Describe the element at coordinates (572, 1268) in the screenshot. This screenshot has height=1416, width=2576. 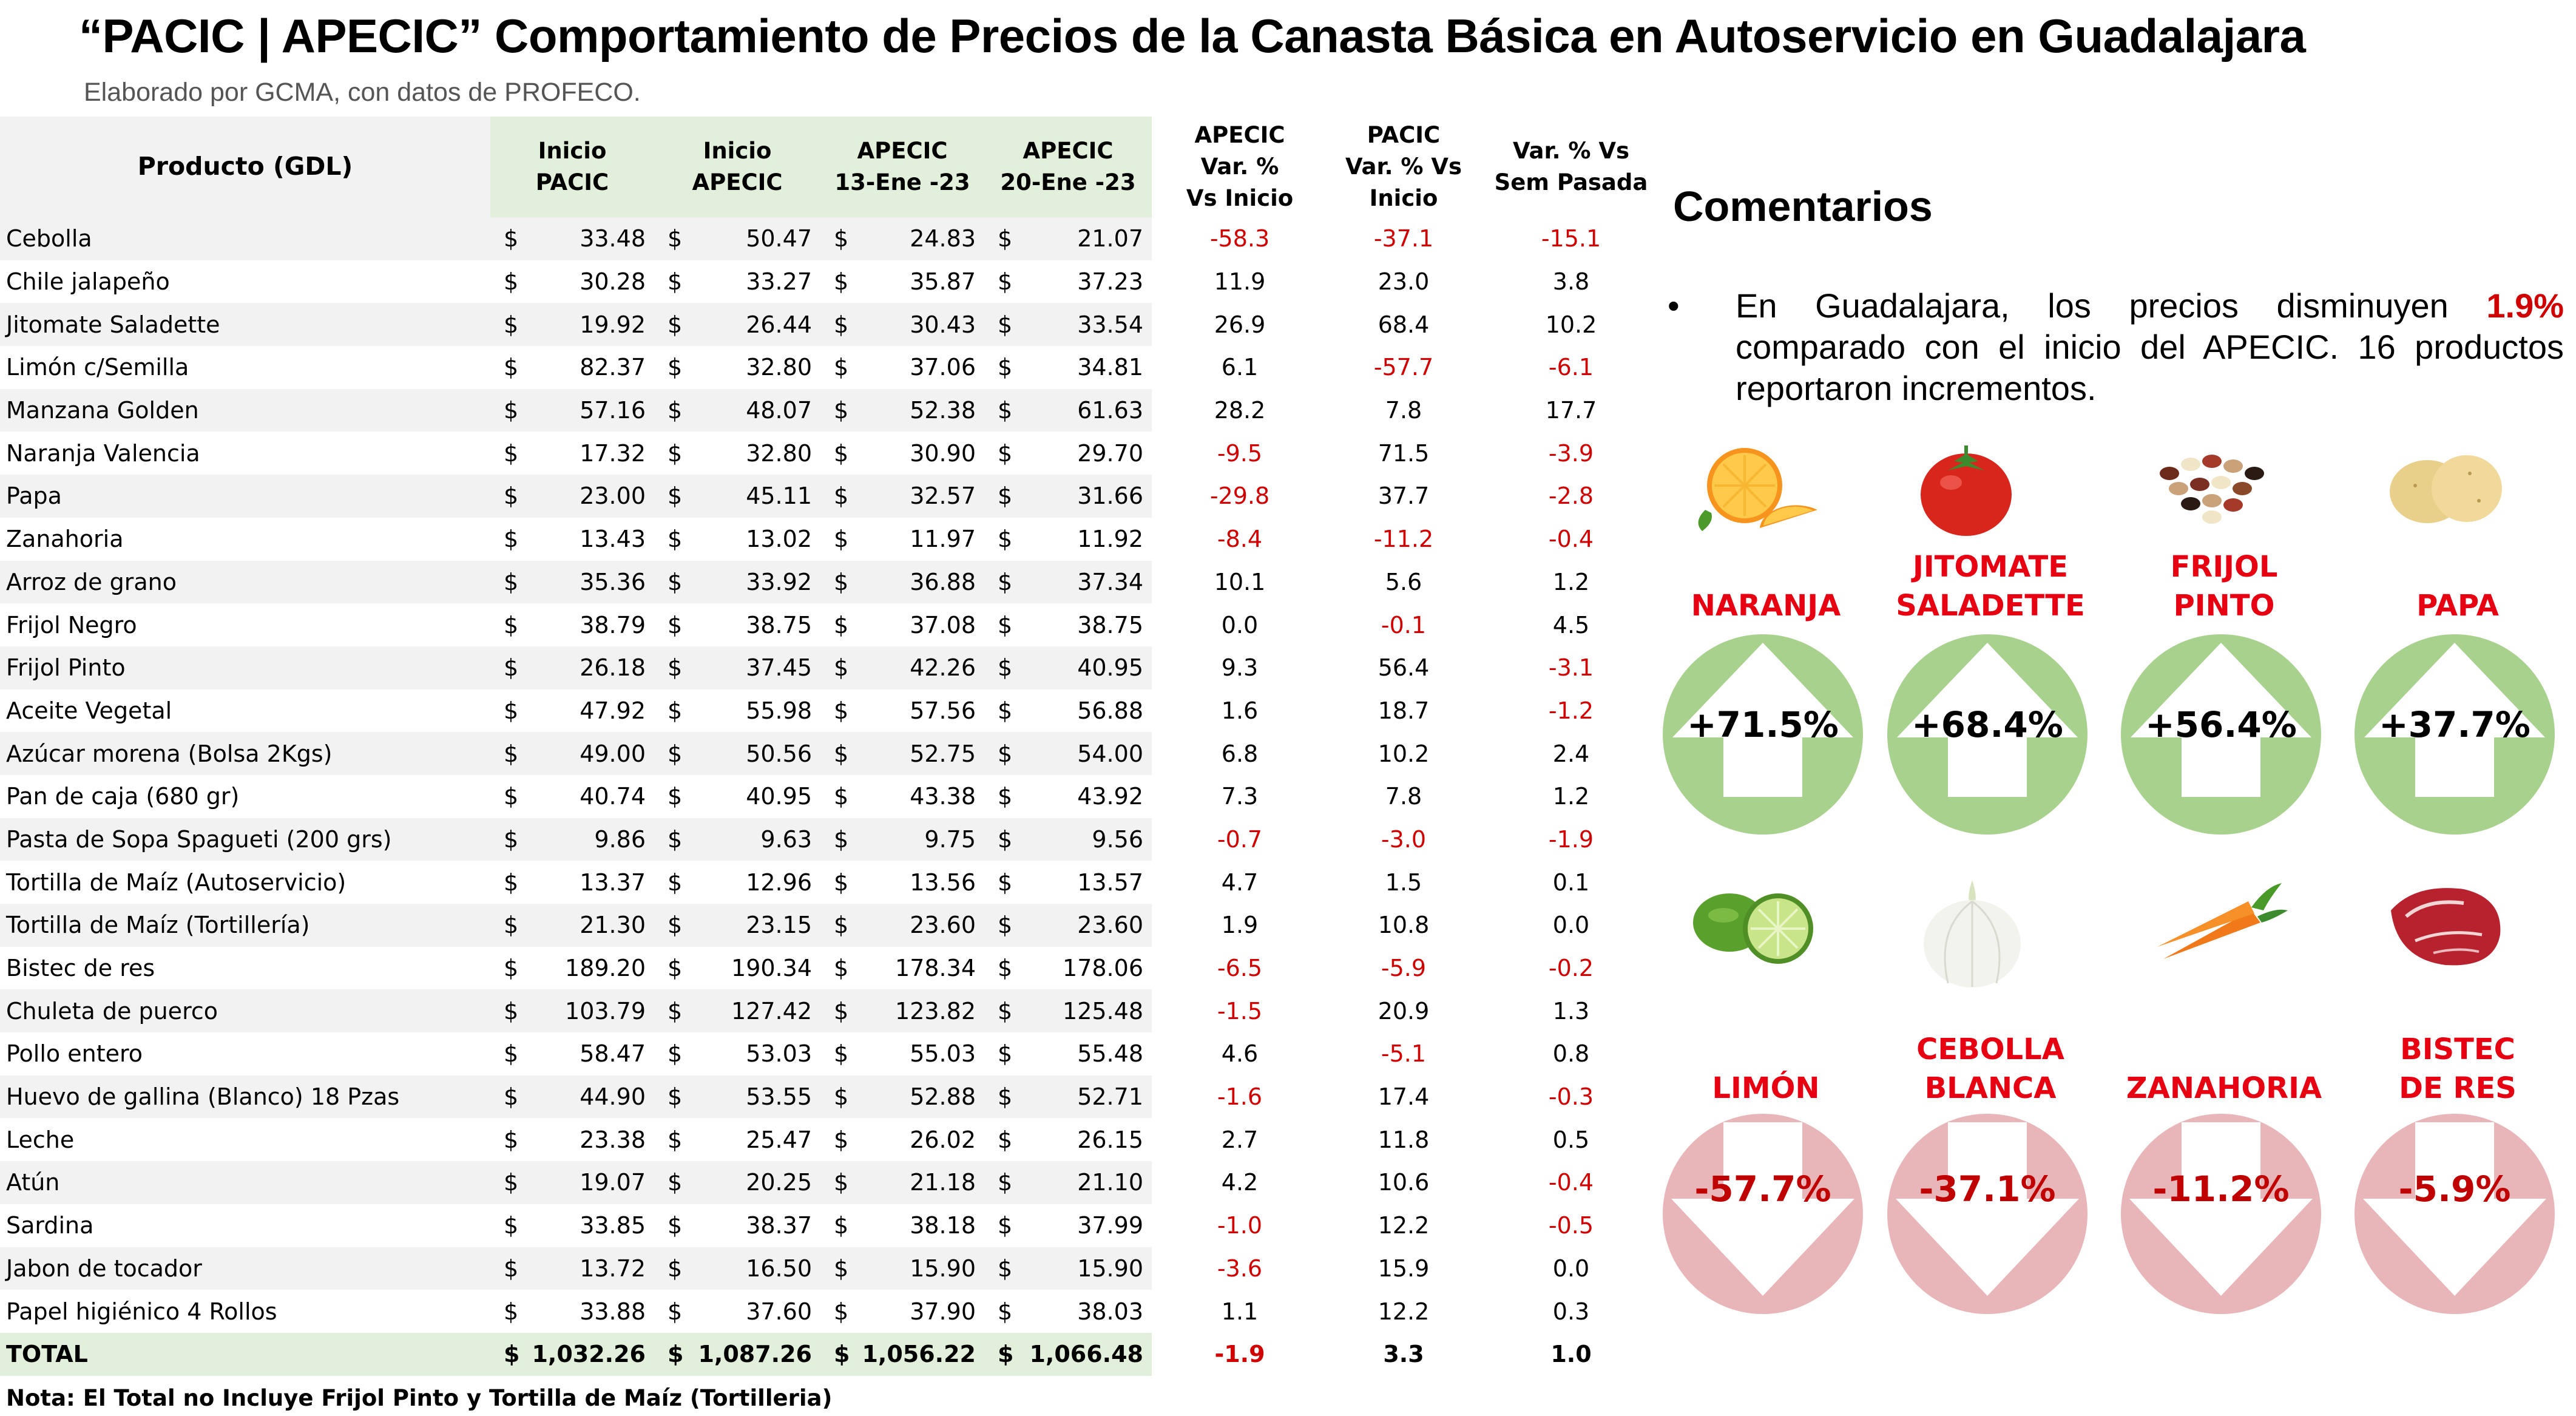
I see `price-cell: $13.72` at that location.